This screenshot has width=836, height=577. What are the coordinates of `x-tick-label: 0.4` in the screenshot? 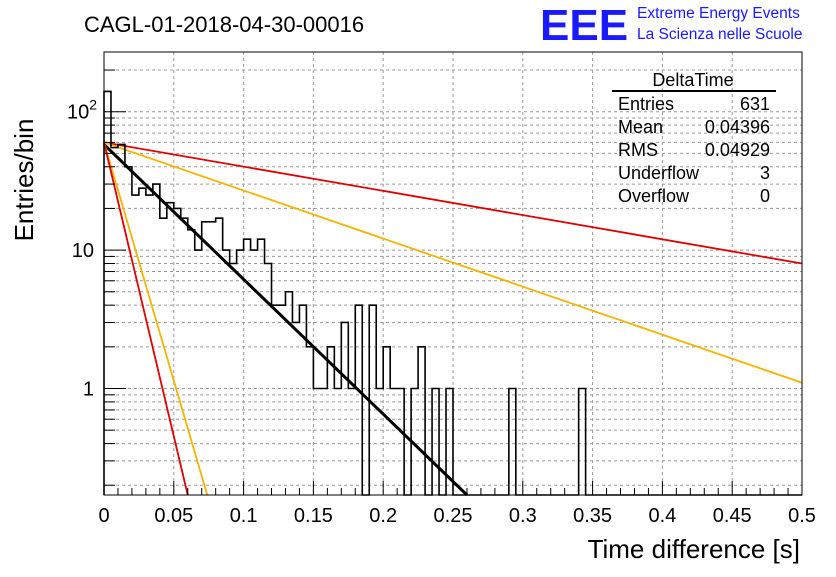 It's located at (662, 516).